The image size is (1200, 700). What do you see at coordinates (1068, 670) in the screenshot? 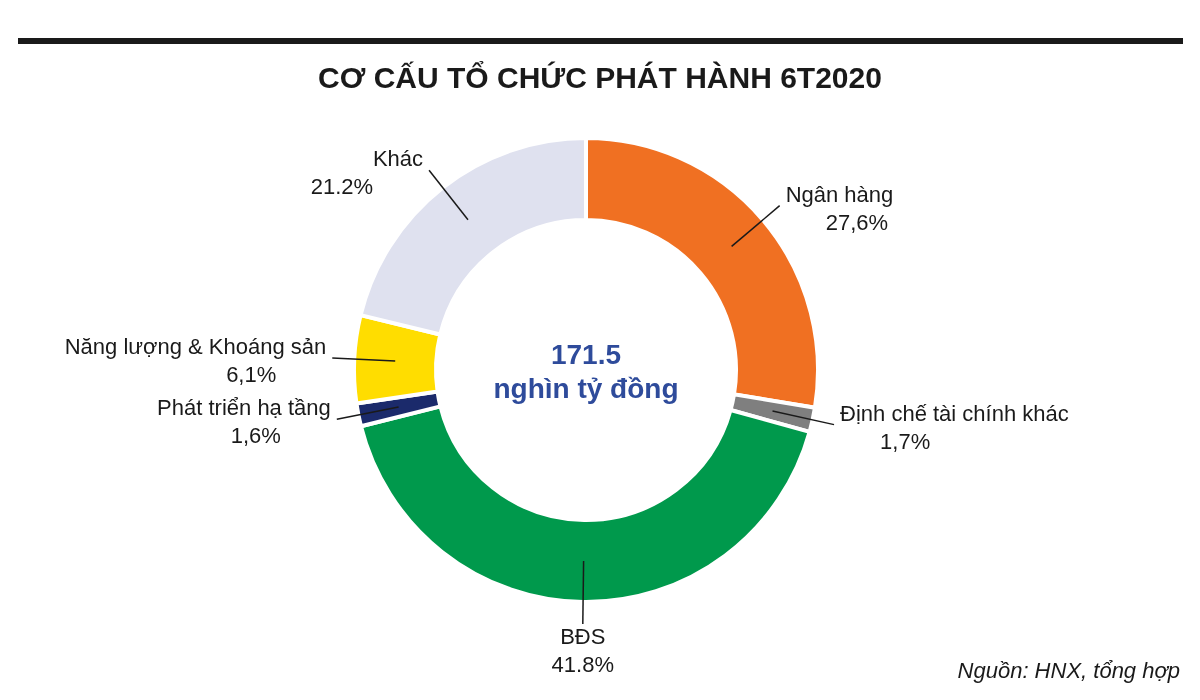
I see `text: Nguồn: HNX, tổng hợp` at bounding box center [1068, 670].